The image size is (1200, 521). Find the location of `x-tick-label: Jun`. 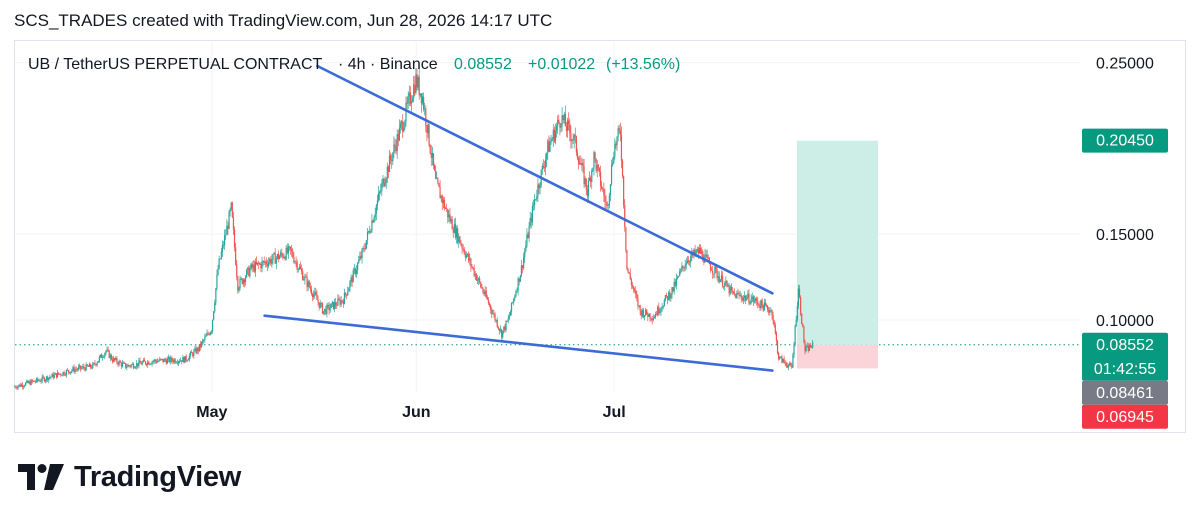

x-tick-label: Jun is located at coordinates (416, 412).